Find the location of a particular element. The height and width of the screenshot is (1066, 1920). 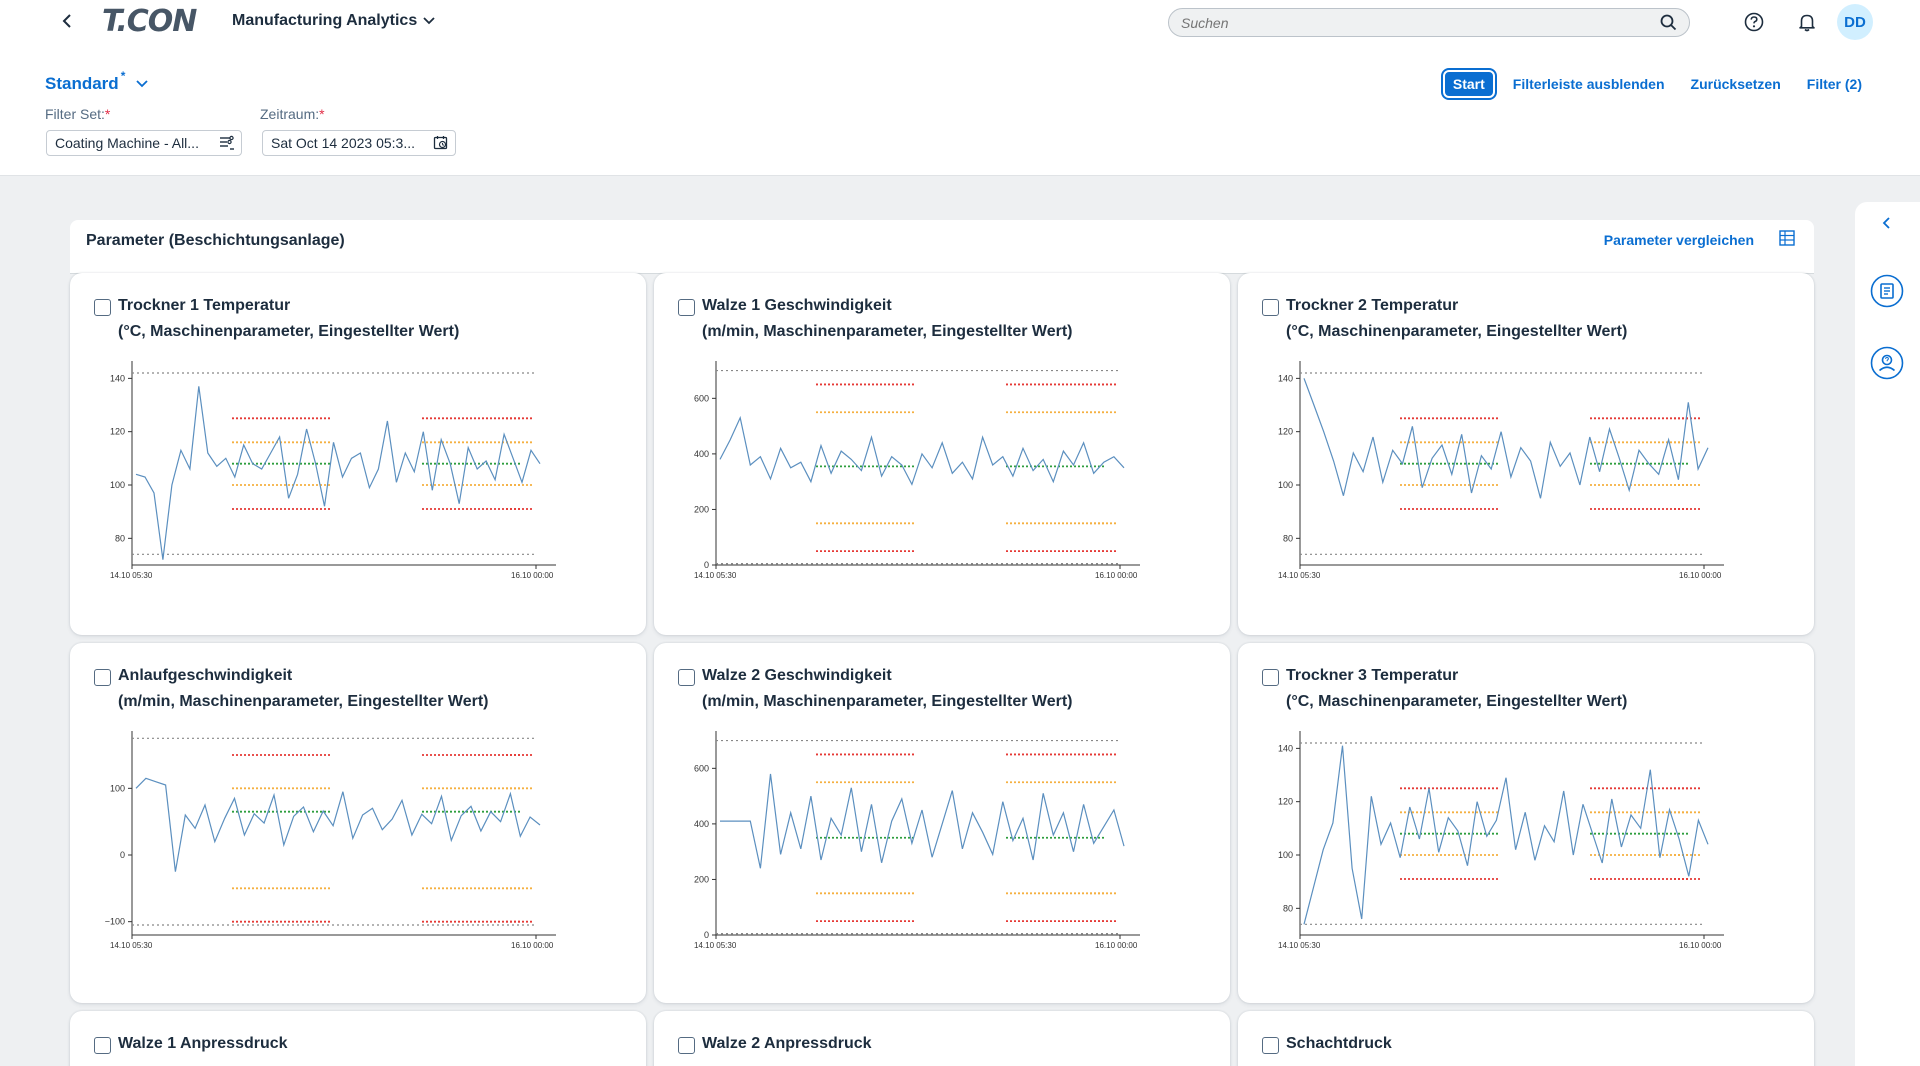

reset-button: Zurücksetzen is located at coordinates (1735, 84).